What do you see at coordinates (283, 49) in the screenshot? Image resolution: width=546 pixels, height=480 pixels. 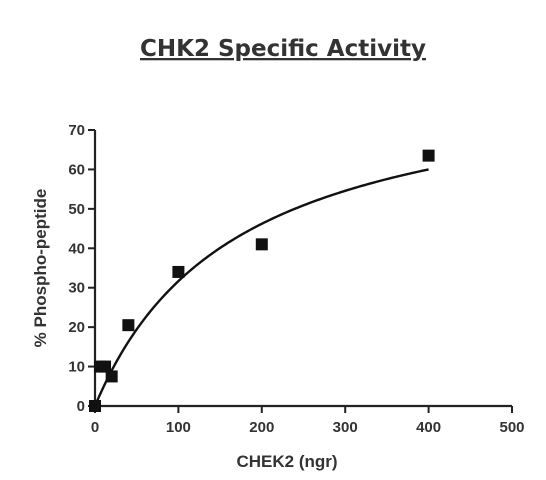 I see `chart-title: CHK2 Specific Activity` at bounding box center [283, 49].